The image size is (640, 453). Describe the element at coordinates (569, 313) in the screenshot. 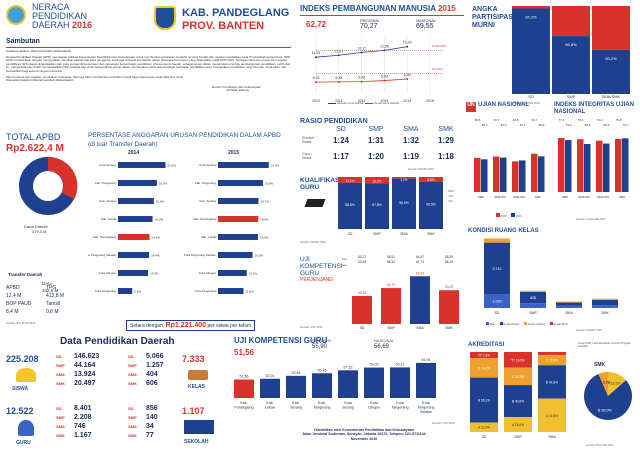

I see `rk-cat-label: SMA` at that location.